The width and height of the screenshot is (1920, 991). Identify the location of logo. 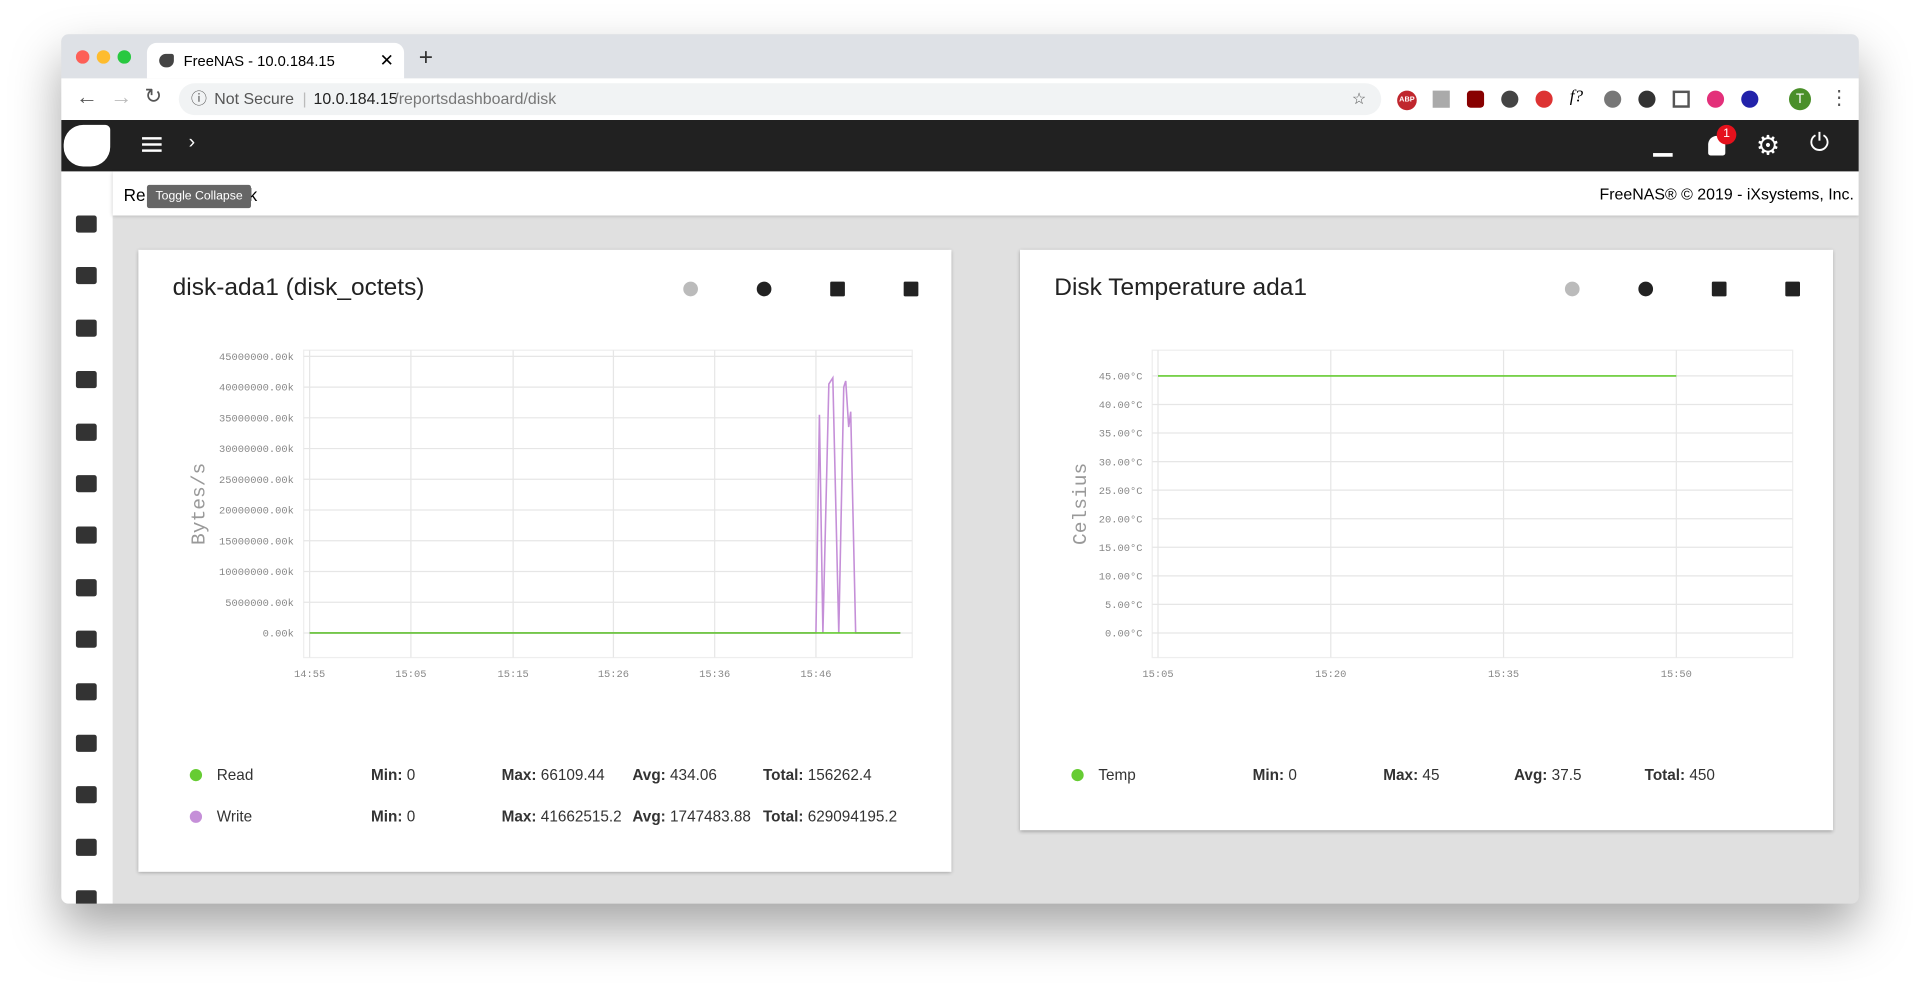
(87, 145).